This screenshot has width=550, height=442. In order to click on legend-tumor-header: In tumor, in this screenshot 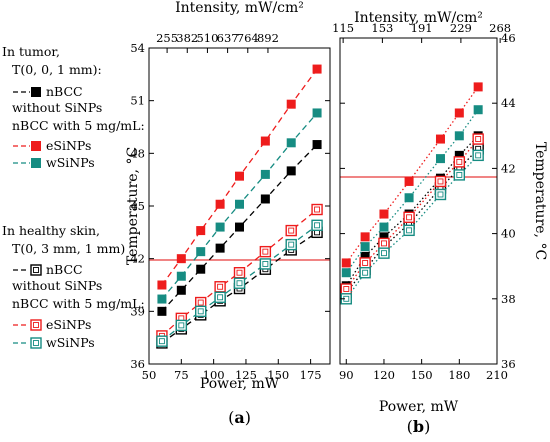, I will do `click(31, 51)`.